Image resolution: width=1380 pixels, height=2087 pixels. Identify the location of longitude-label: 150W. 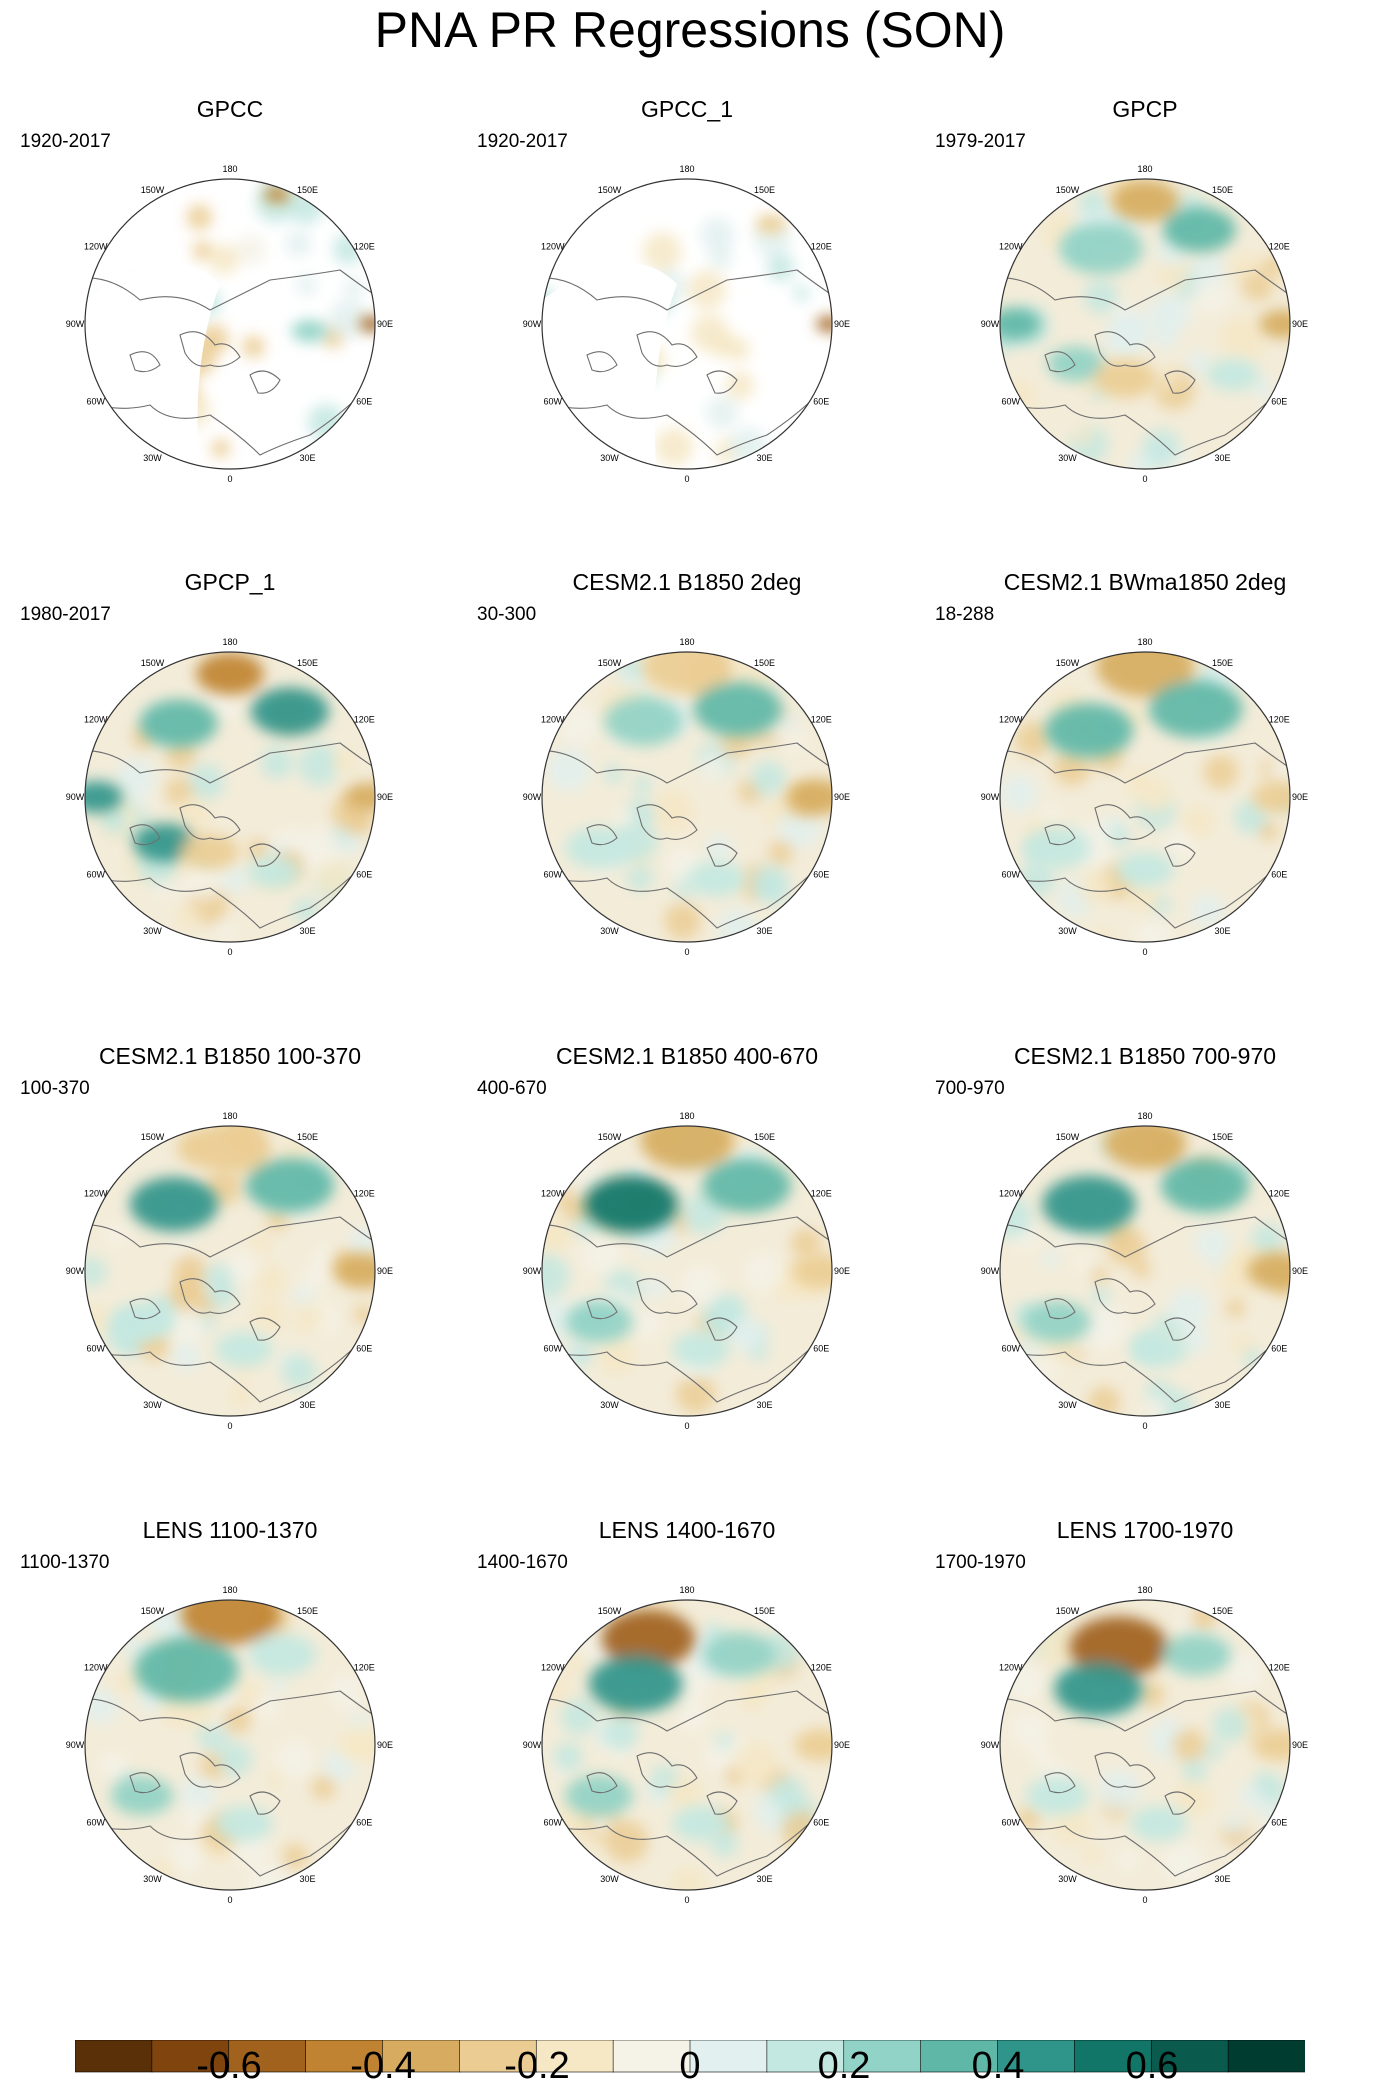
(1068, 663).